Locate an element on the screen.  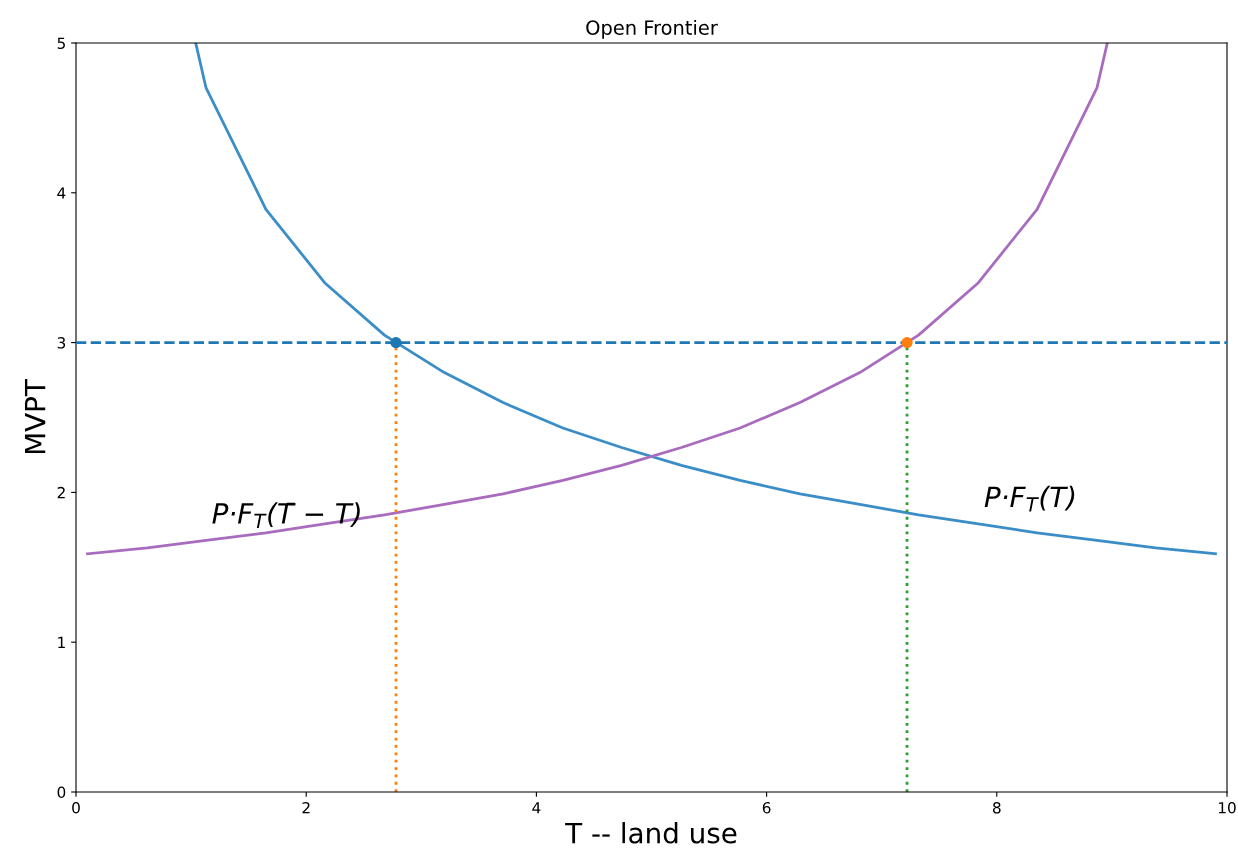
y-tick-label: 4 is located at coordinates (61, 193).